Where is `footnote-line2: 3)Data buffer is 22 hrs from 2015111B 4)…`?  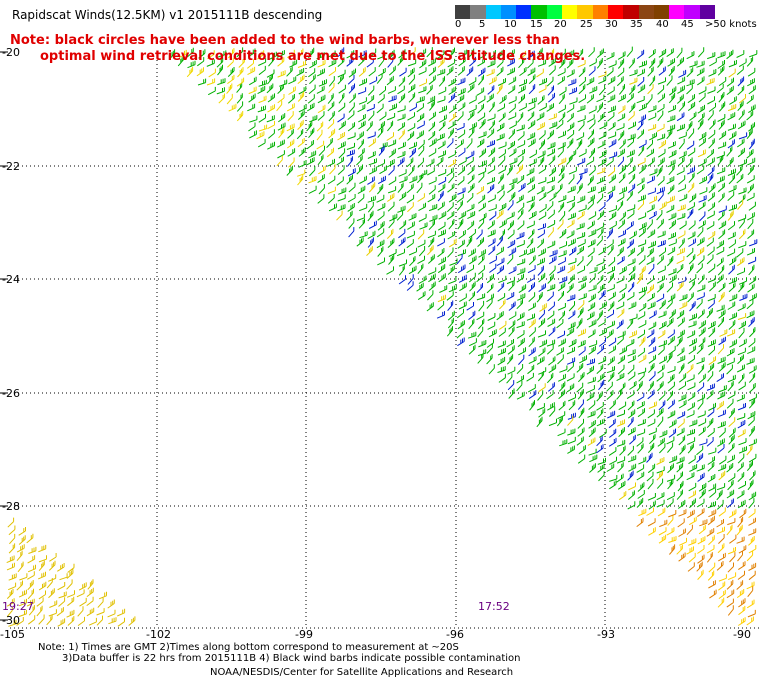 footnote-line2: 3)Data buffer is 22 hrs from 2015111B 4)… is located at coordinates (291, 658).